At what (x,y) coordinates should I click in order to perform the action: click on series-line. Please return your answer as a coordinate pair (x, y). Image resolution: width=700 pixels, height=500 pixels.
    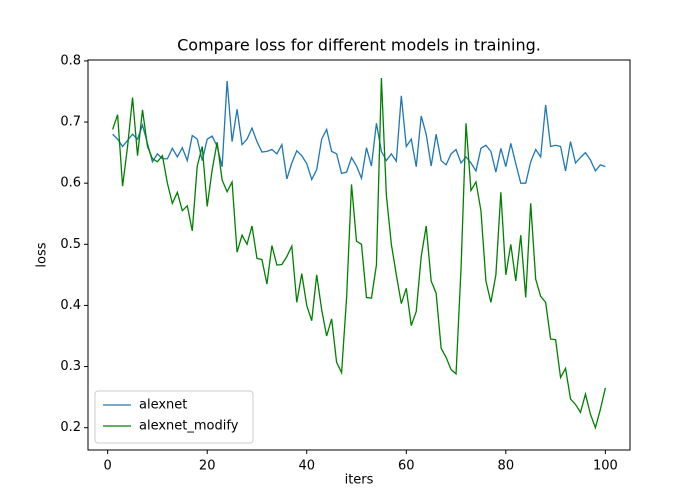
    Looking at the image, I should click on (359, 132).